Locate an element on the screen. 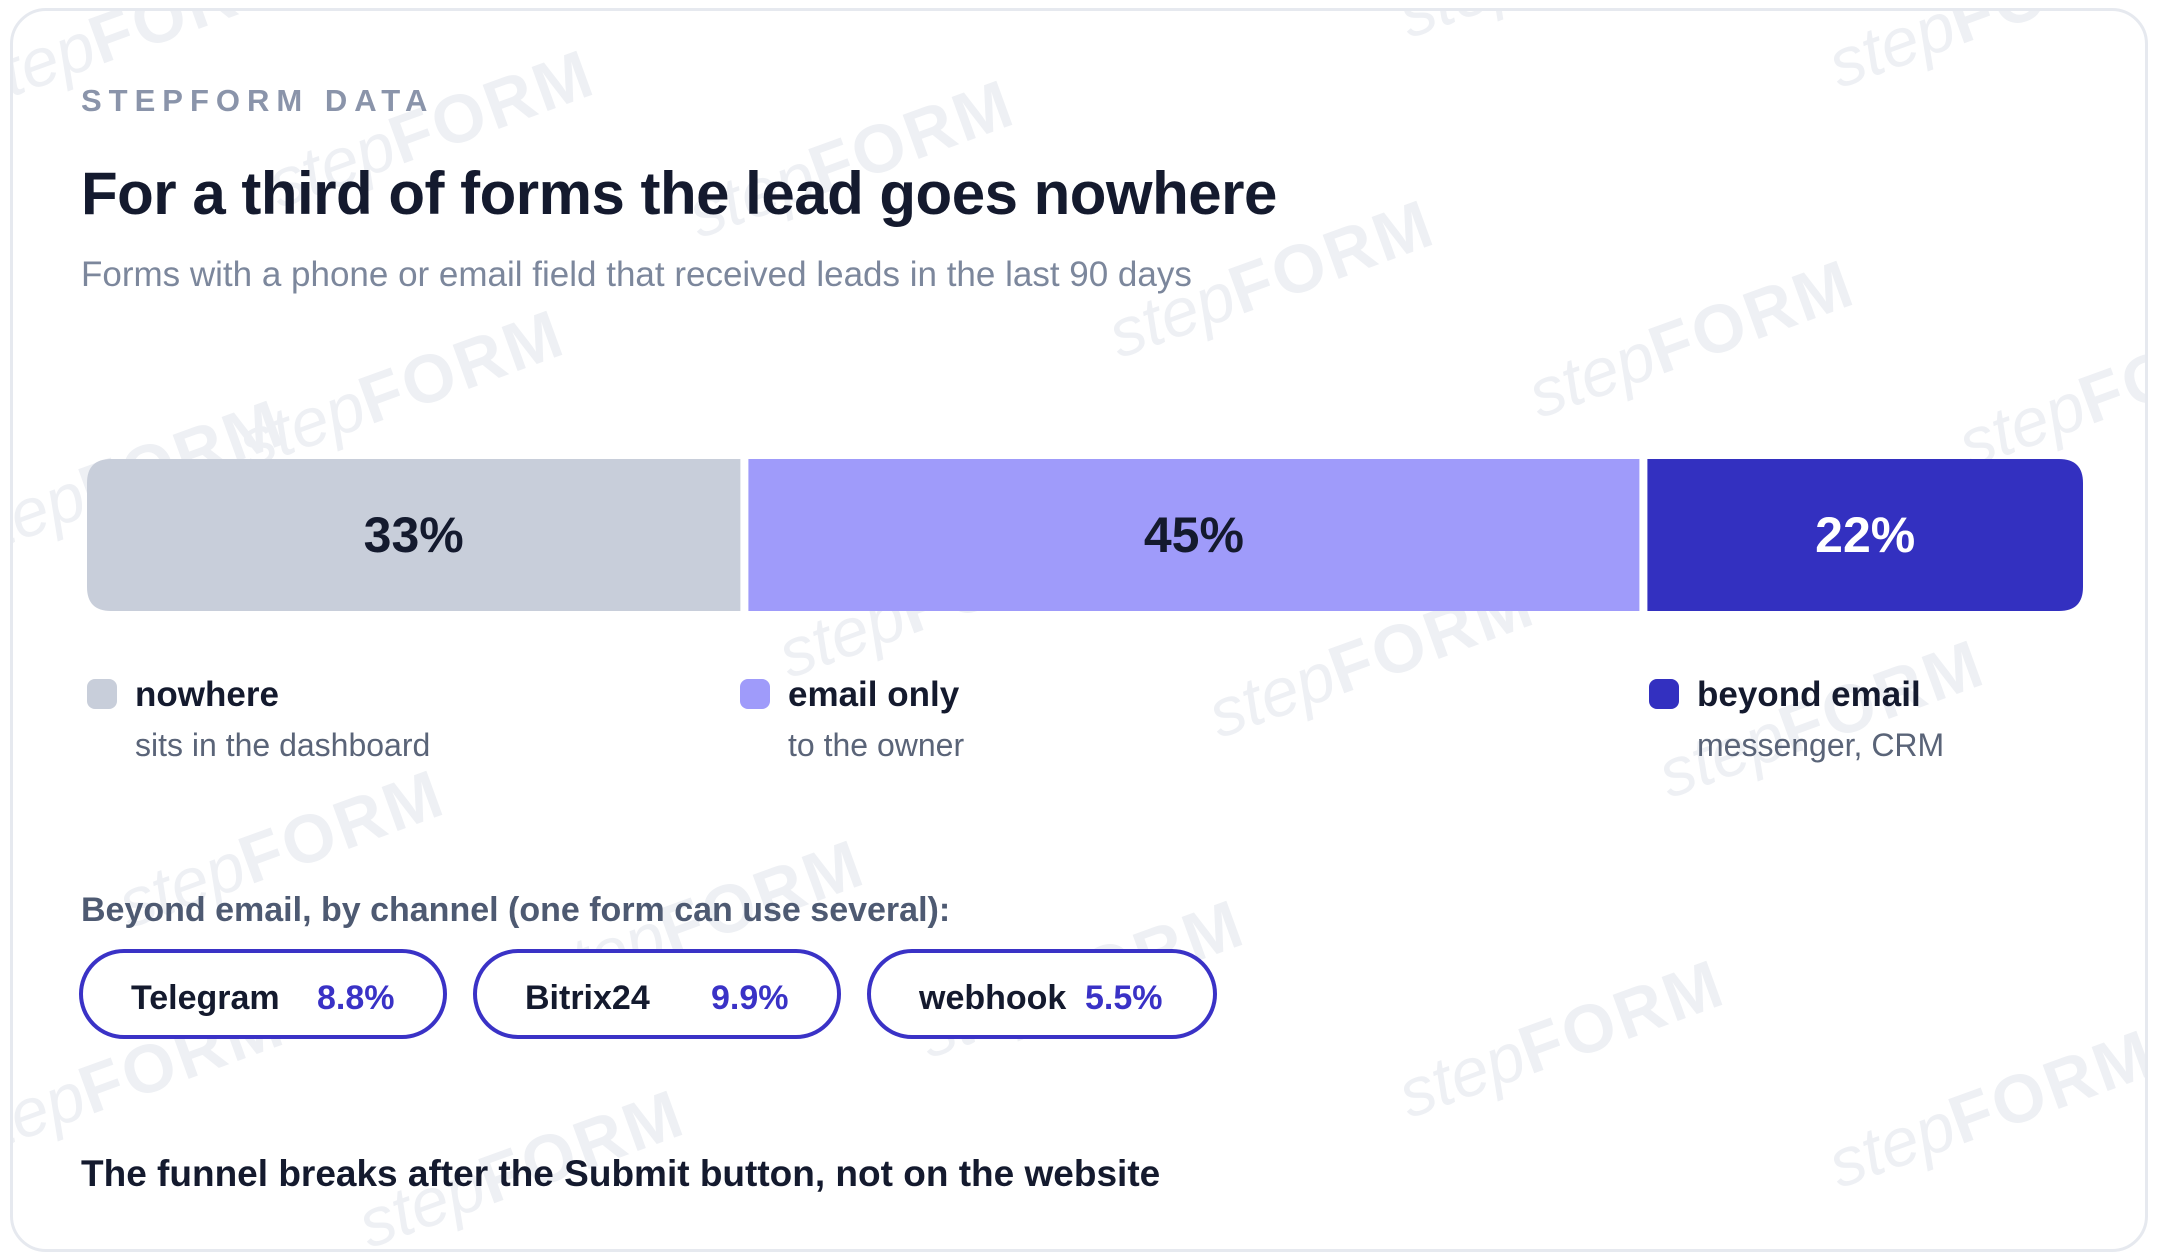 The width and height of the screenshot is (2160, 1260). channel-chip-telegram: Telegram 8.8% is located at coordinates (263, 994).